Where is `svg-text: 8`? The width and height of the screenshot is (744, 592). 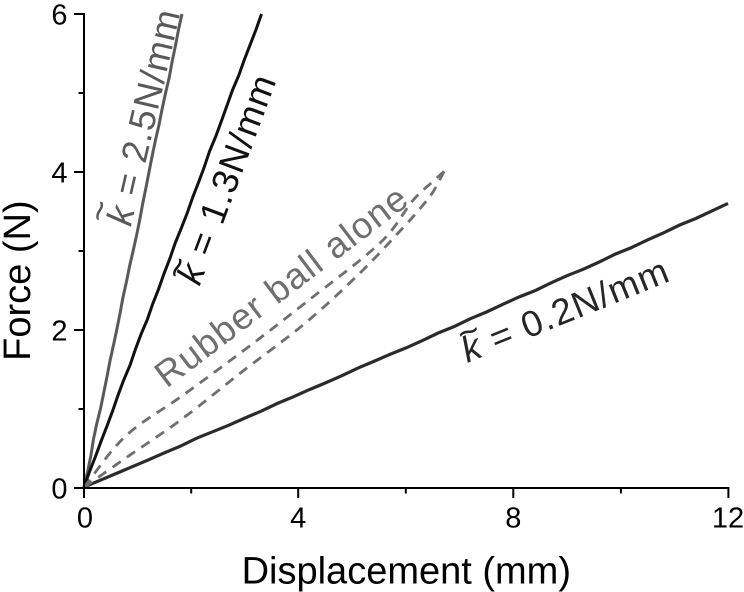
svg-text: 8 is located at coordinates (513, 519).